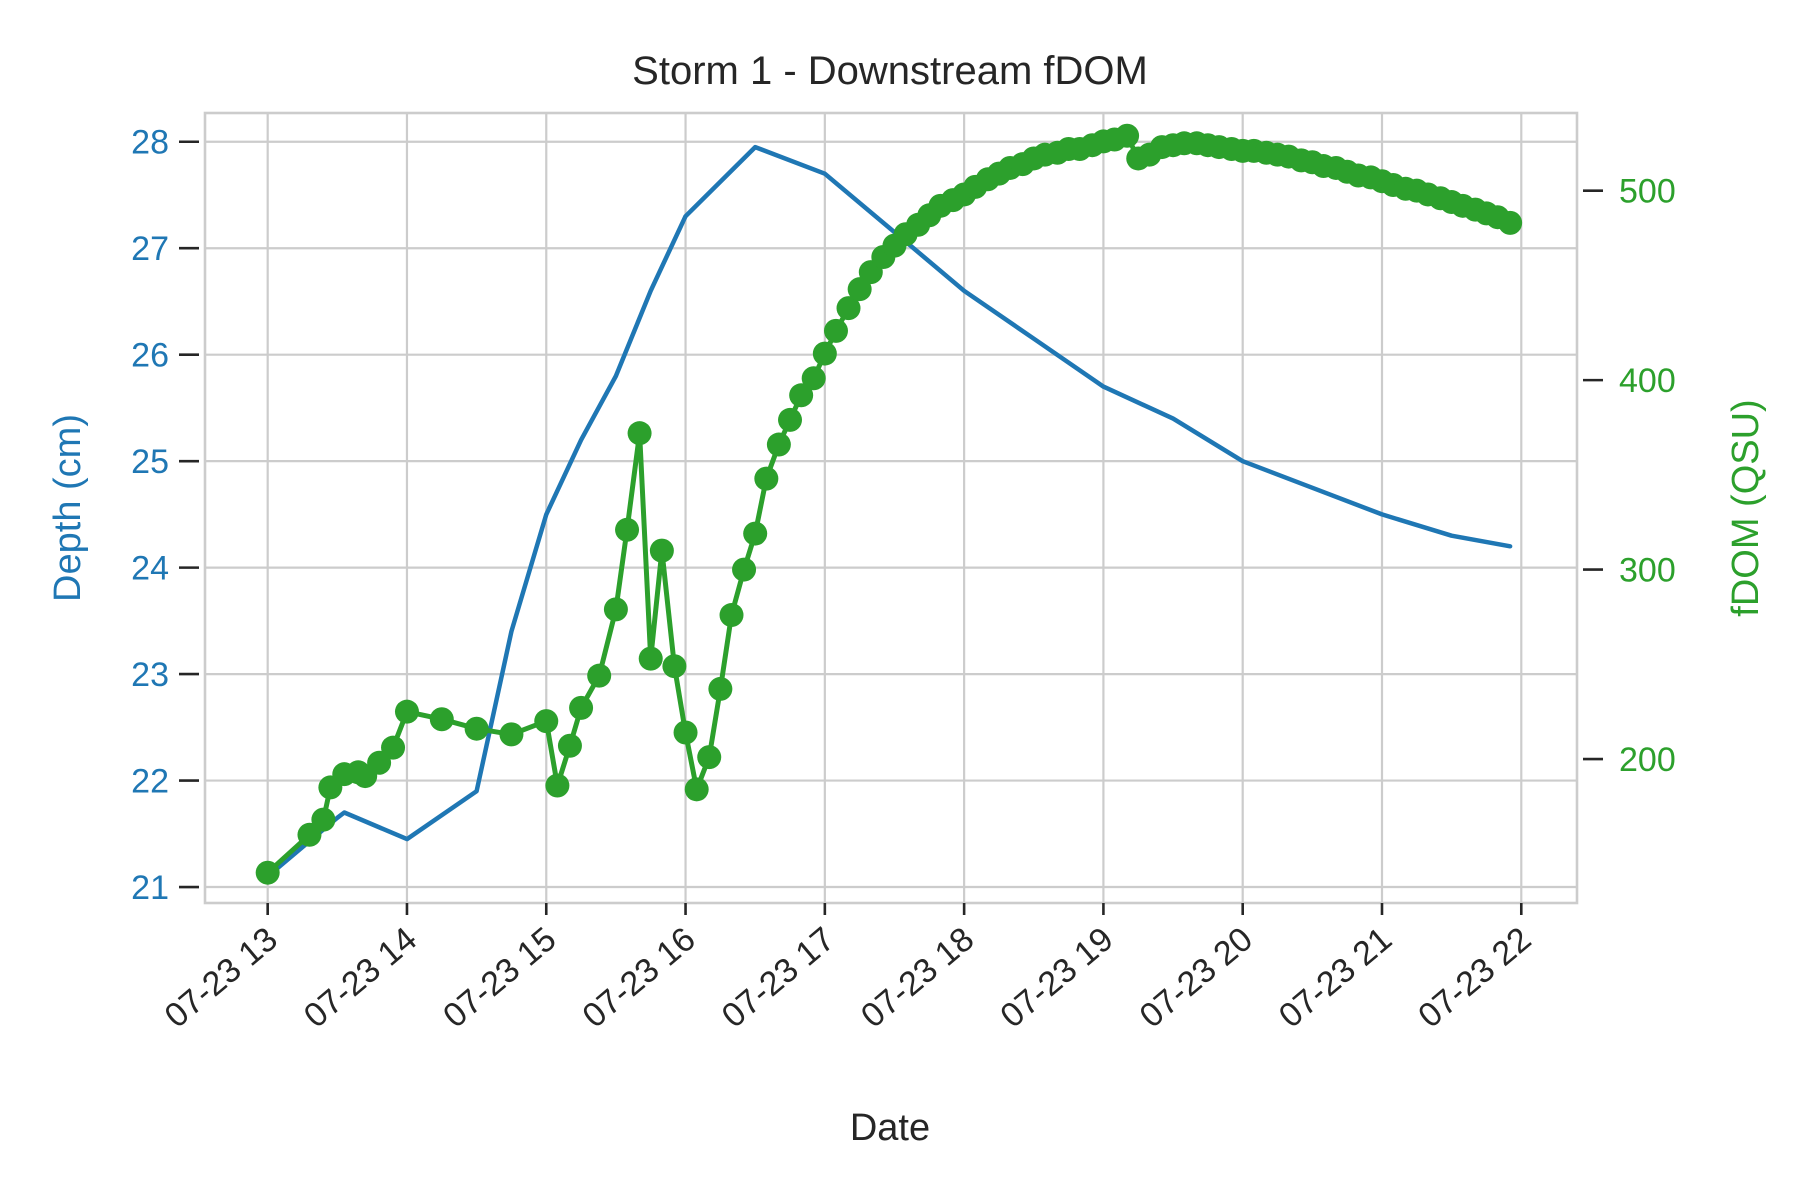  What do you see at coordinates (150, 782) in the screenshot?
I see `y-left-tick-label: 22` at bounding box center [150, 782].